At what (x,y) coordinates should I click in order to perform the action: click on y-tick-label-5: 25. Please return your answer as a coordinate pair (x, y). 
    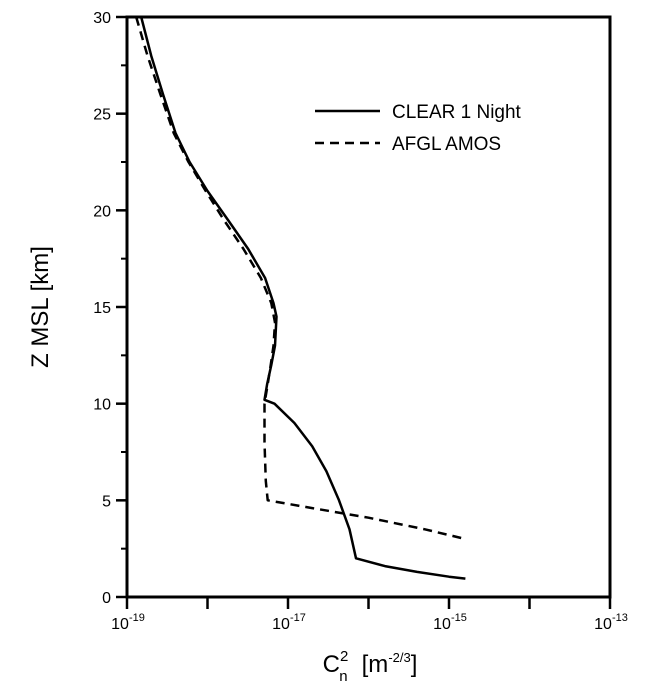
    Looking at the image, I should click on (102, 115).